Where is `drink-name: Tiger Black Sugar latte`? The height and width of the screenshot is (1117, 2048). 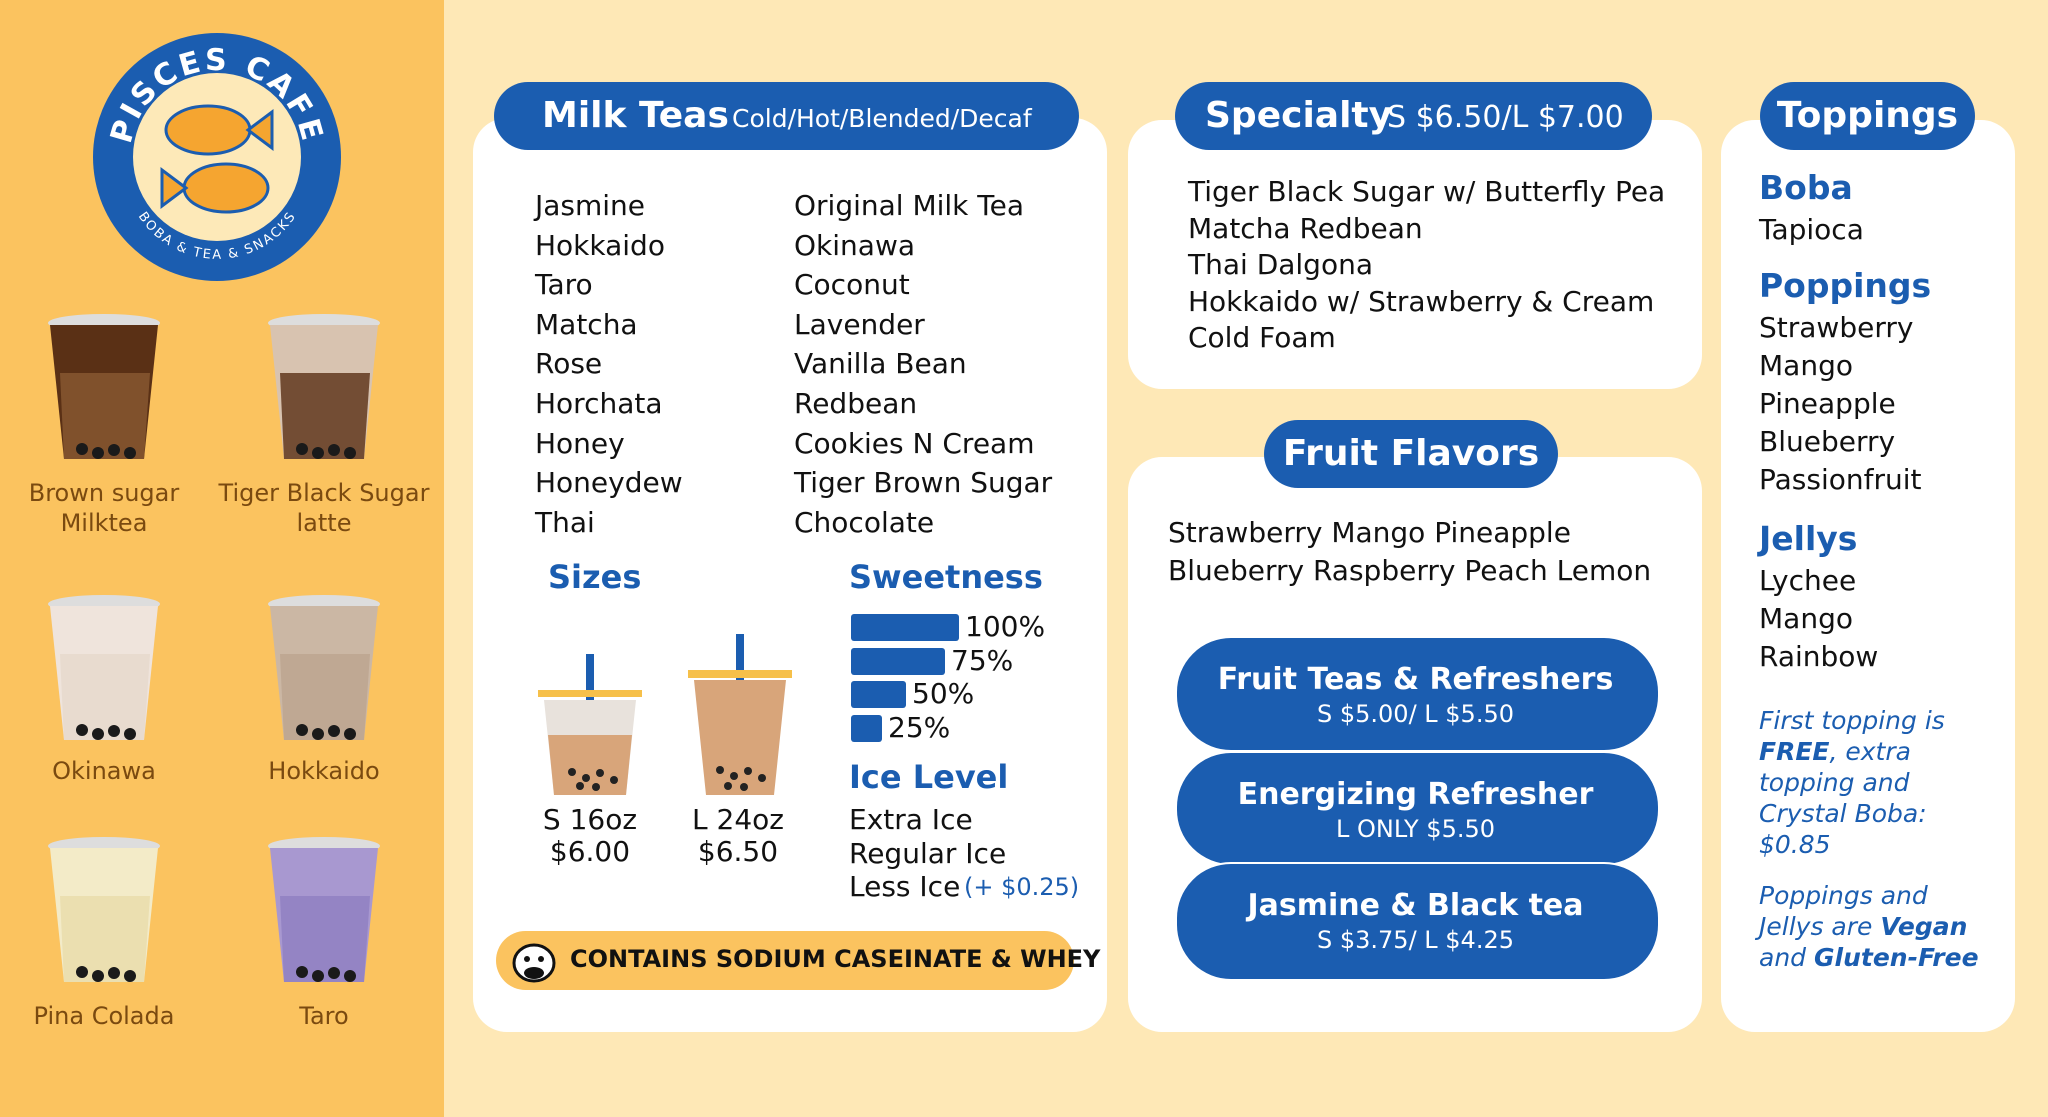 drink-name: Tiger Black Sugar latte is located at coordinates (324, 508).